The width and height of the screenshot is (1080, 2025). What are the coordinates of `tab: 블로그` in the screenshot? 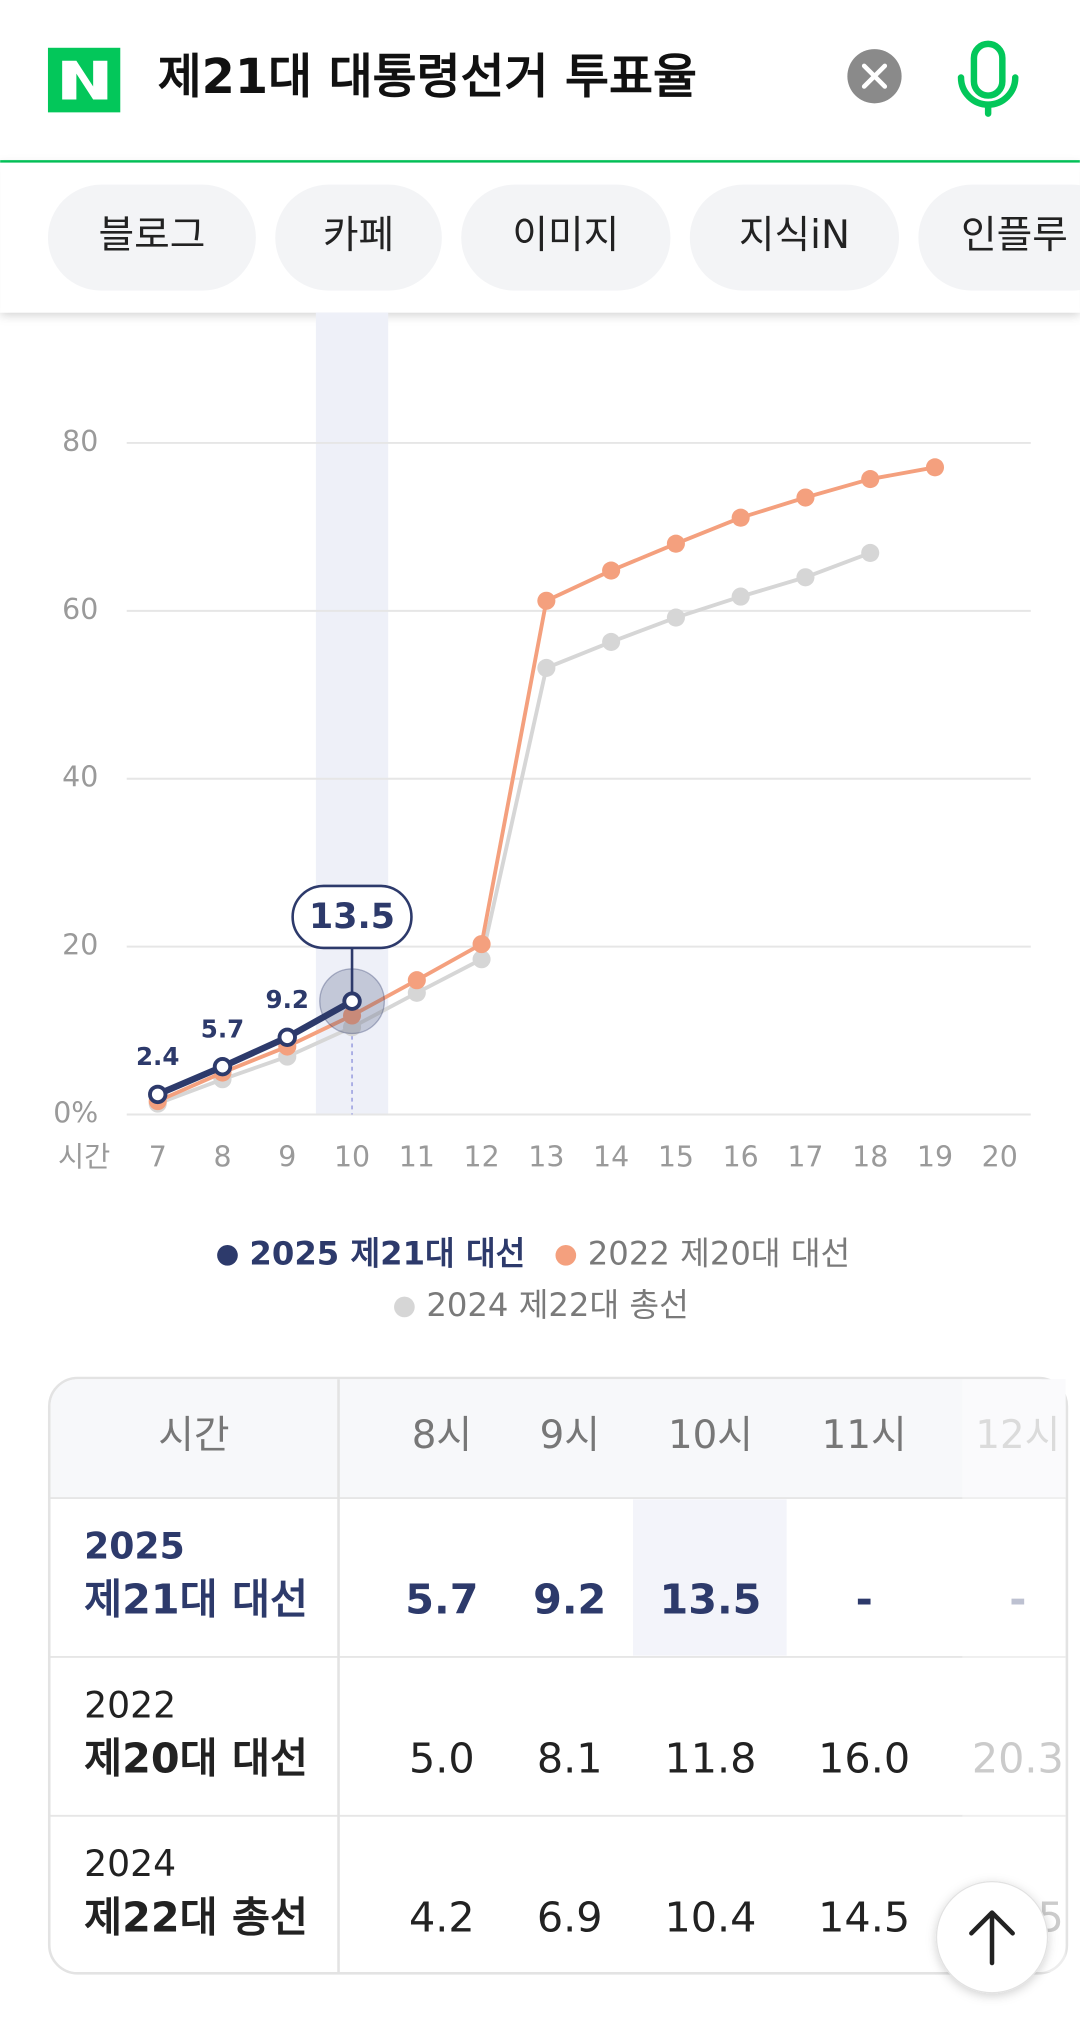 It's located at (151, 237).